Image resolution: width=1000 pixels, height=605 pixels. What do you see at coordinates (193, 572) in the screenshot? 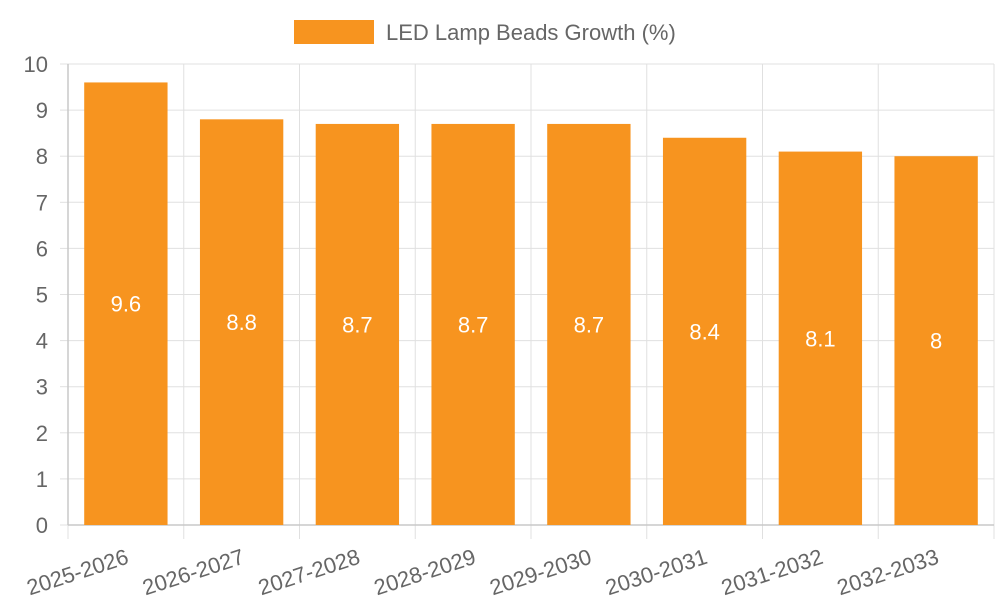
I see `x-tick-label: 2026-2027` at bounding box center [193, 572].